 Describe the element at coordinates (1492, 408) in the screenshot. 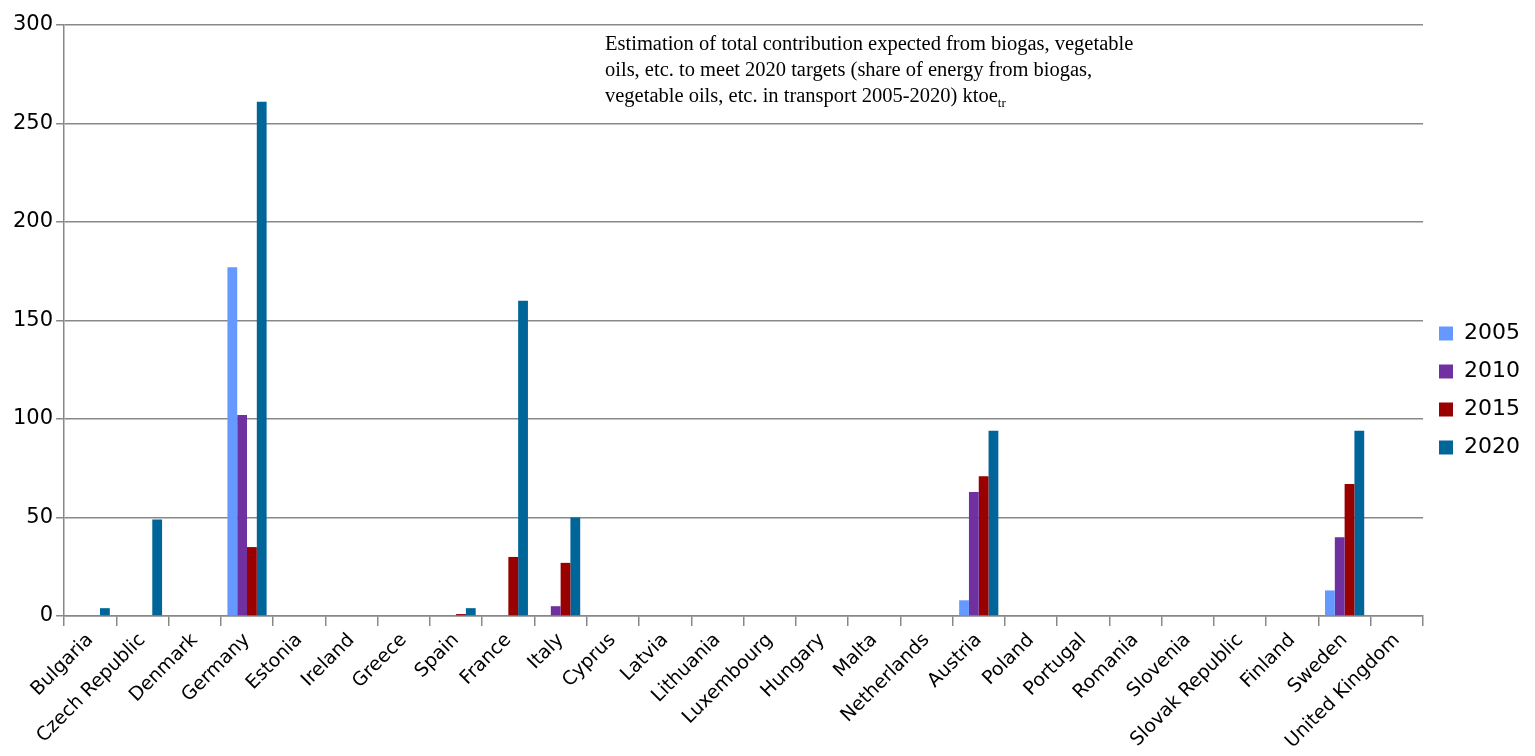

I see `legend-label: 2015` at that location.